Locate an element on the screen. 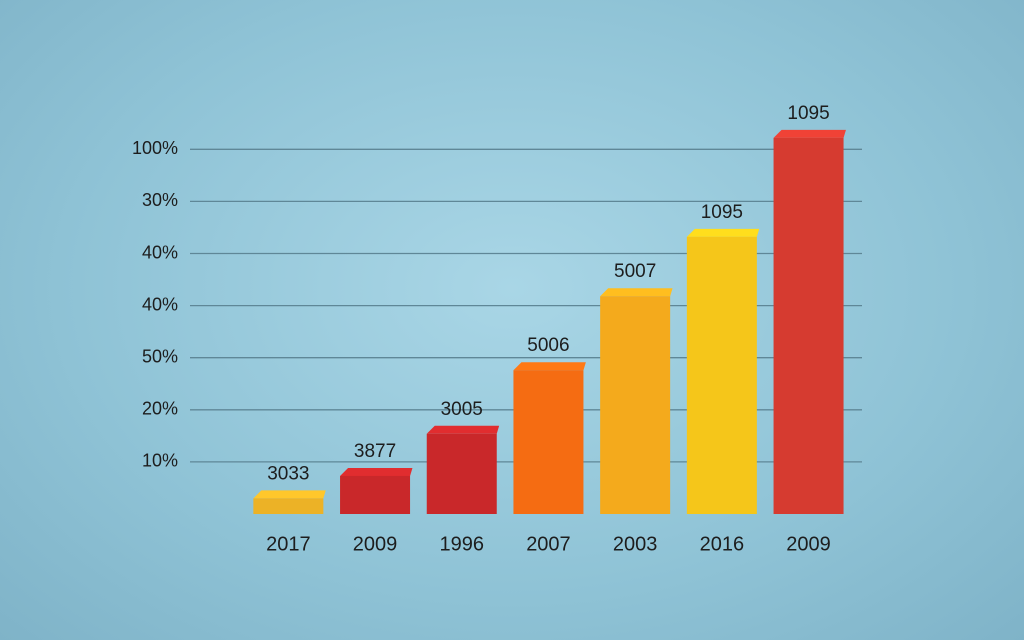 This screenshot has width=1024, height=640. x-tick-label: 1996 is located at coordinates (462, 544).